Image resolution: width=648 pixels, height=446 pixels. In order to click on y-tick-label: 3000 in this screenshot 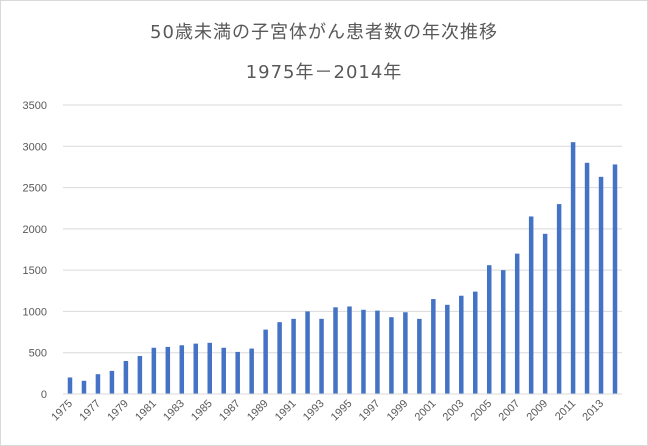, I will do `click(35, 147)`.